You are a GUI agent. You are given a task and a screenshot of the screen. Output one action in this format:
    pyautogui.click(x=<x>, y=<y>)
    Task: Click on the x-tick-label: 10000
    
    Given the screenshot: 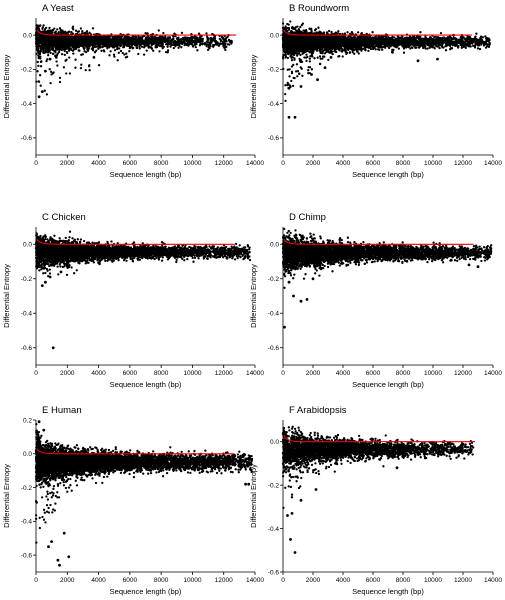 What is the action you would take?
    pyautogui.click(x=192, y=163)
    